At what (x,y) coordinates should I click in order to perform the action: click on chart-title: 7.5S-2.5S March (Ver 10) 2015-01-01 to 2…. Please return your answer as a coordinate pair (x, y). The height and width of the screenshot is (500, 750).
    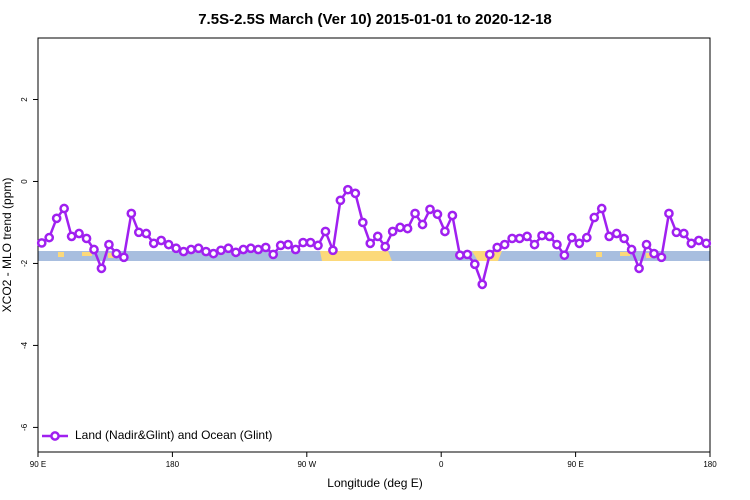
    Looking at the image, I should click on (375, 19).